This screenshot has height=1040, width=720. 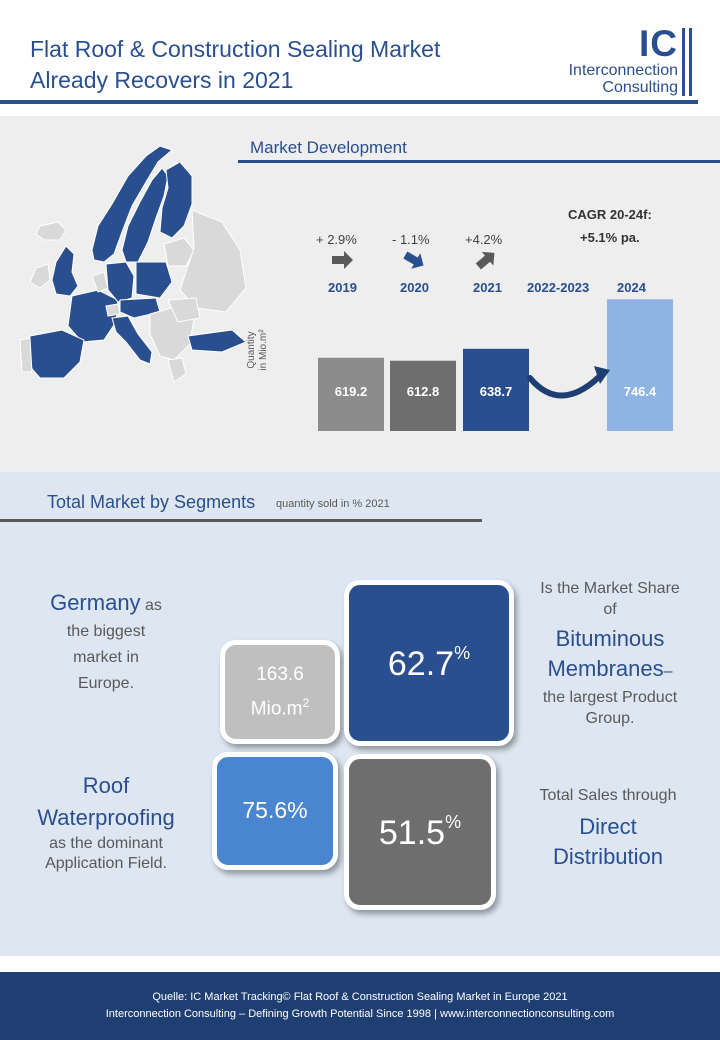 I want to click on map-france, so click(x=93, y=316).